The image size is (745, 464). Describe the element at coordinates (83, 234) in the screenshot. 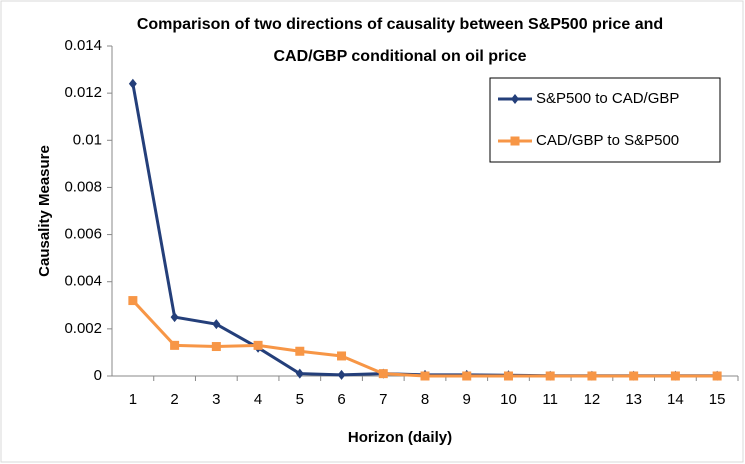

I see `y-tick-label: 0.006` at that location.